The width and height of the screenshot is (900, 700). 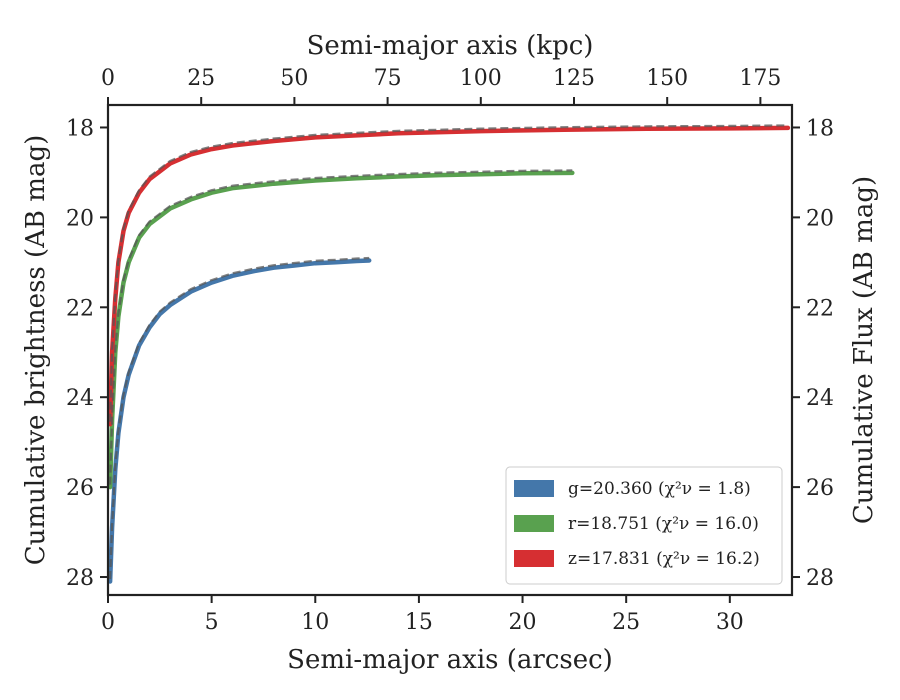 I want to click on y-axis-title: Cumulative brightness (AB mag), so click(x=36, y=350).